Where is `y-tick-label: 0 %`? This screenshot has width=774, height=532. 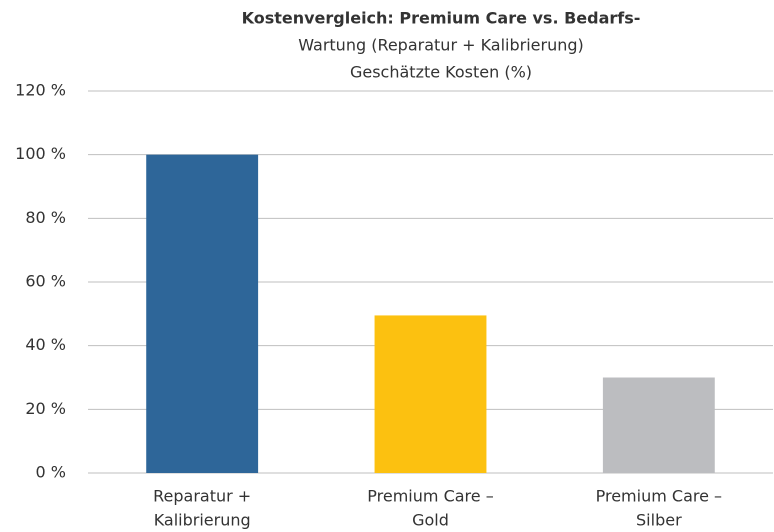
y-tick-label: 0 % is located at coordinates (51, 472).